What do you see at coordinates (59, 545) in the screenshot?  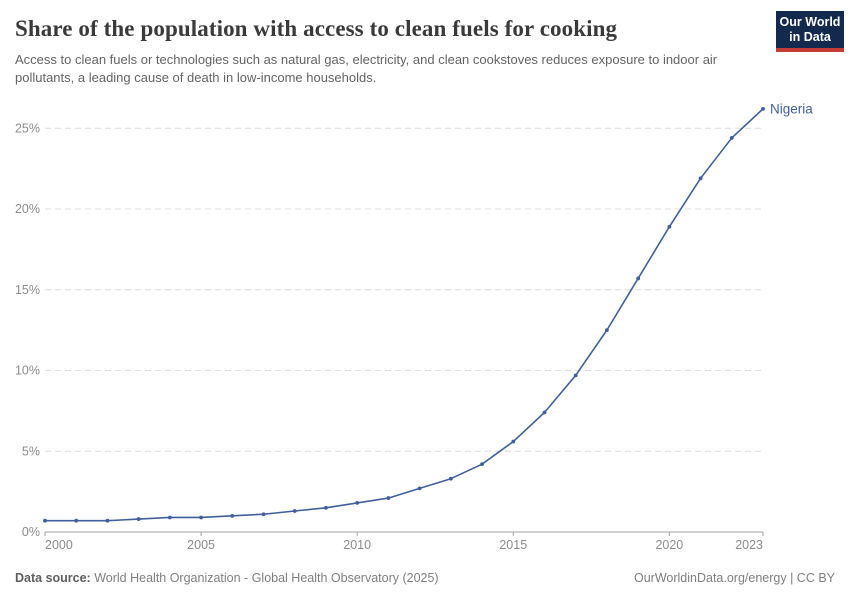 I see `x-axis-tick-label: 2000` at bounding box center [59, 545].